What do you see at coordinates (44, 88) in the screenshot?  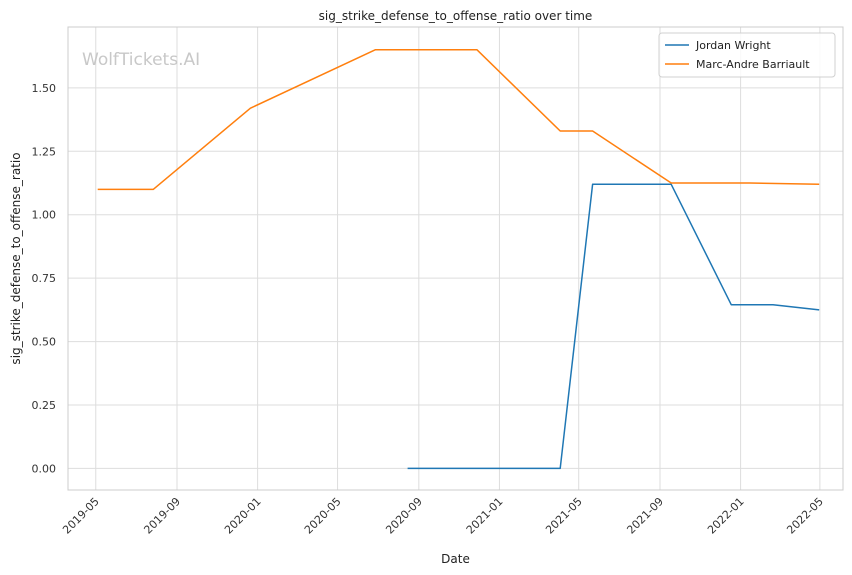 I see `y-tick-label: 1.50` at bounding box center [44, 88].